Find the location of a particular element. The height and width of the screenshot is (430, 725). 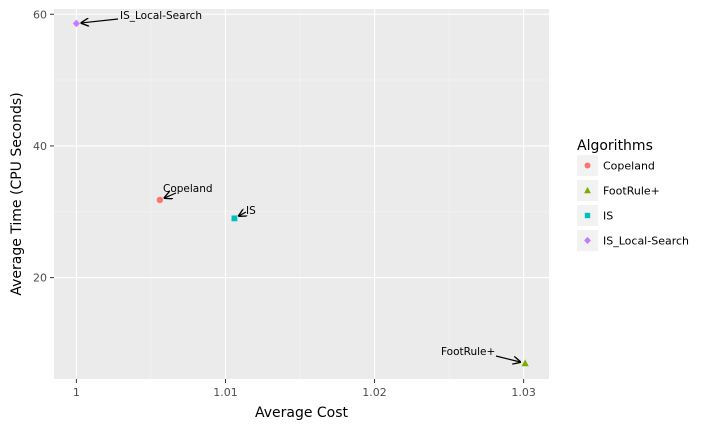

x-tick-label: 1 is located at coordinates (76, 392).